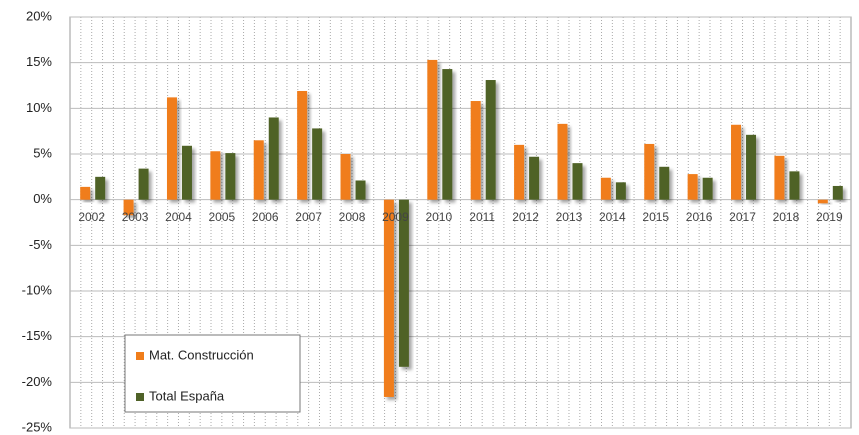 This screenshot has height=435, width=859. Describe the element at coordinates (438, 217) in the screenshot. I see `x-tick-label: 2010` at that location.